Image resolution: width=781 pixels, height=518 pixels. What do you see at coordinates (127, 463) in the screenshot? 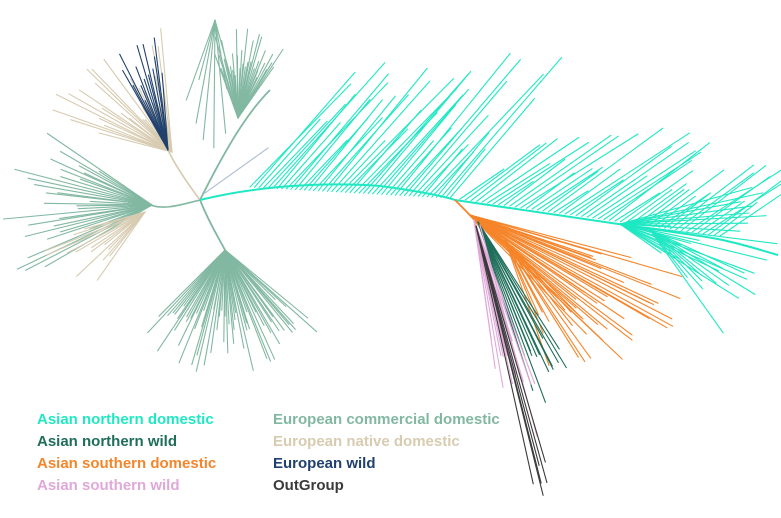
I see `legend-asian-southern-domestic: Asian southern domestic` at bounding box center [127, 463].